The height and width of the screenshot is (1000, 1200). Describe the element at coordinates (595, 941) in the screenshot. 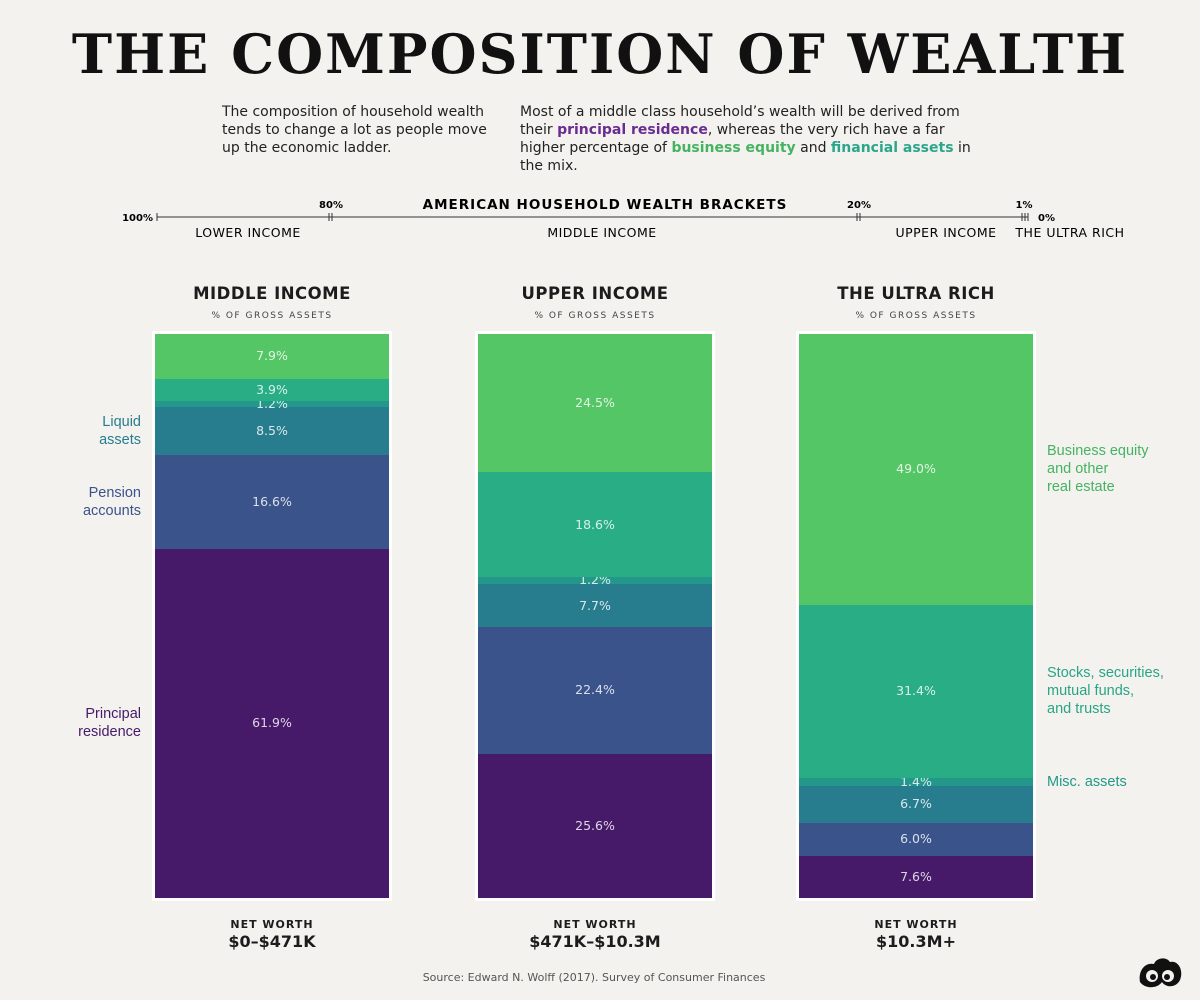

I see `net-worth-value-upper: $471K–$10.3M` at that location.